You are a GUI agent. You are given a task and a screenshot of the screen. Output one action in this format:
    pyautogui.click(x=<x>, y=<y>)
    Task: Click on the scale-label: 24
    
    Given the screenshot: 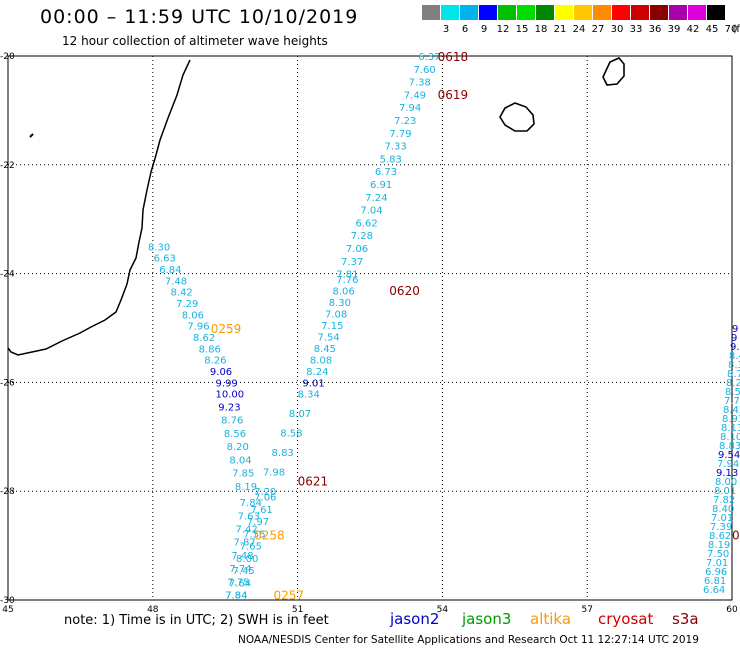 What is the action you would take?
    pyautogui.click(x=579, y=29)
    